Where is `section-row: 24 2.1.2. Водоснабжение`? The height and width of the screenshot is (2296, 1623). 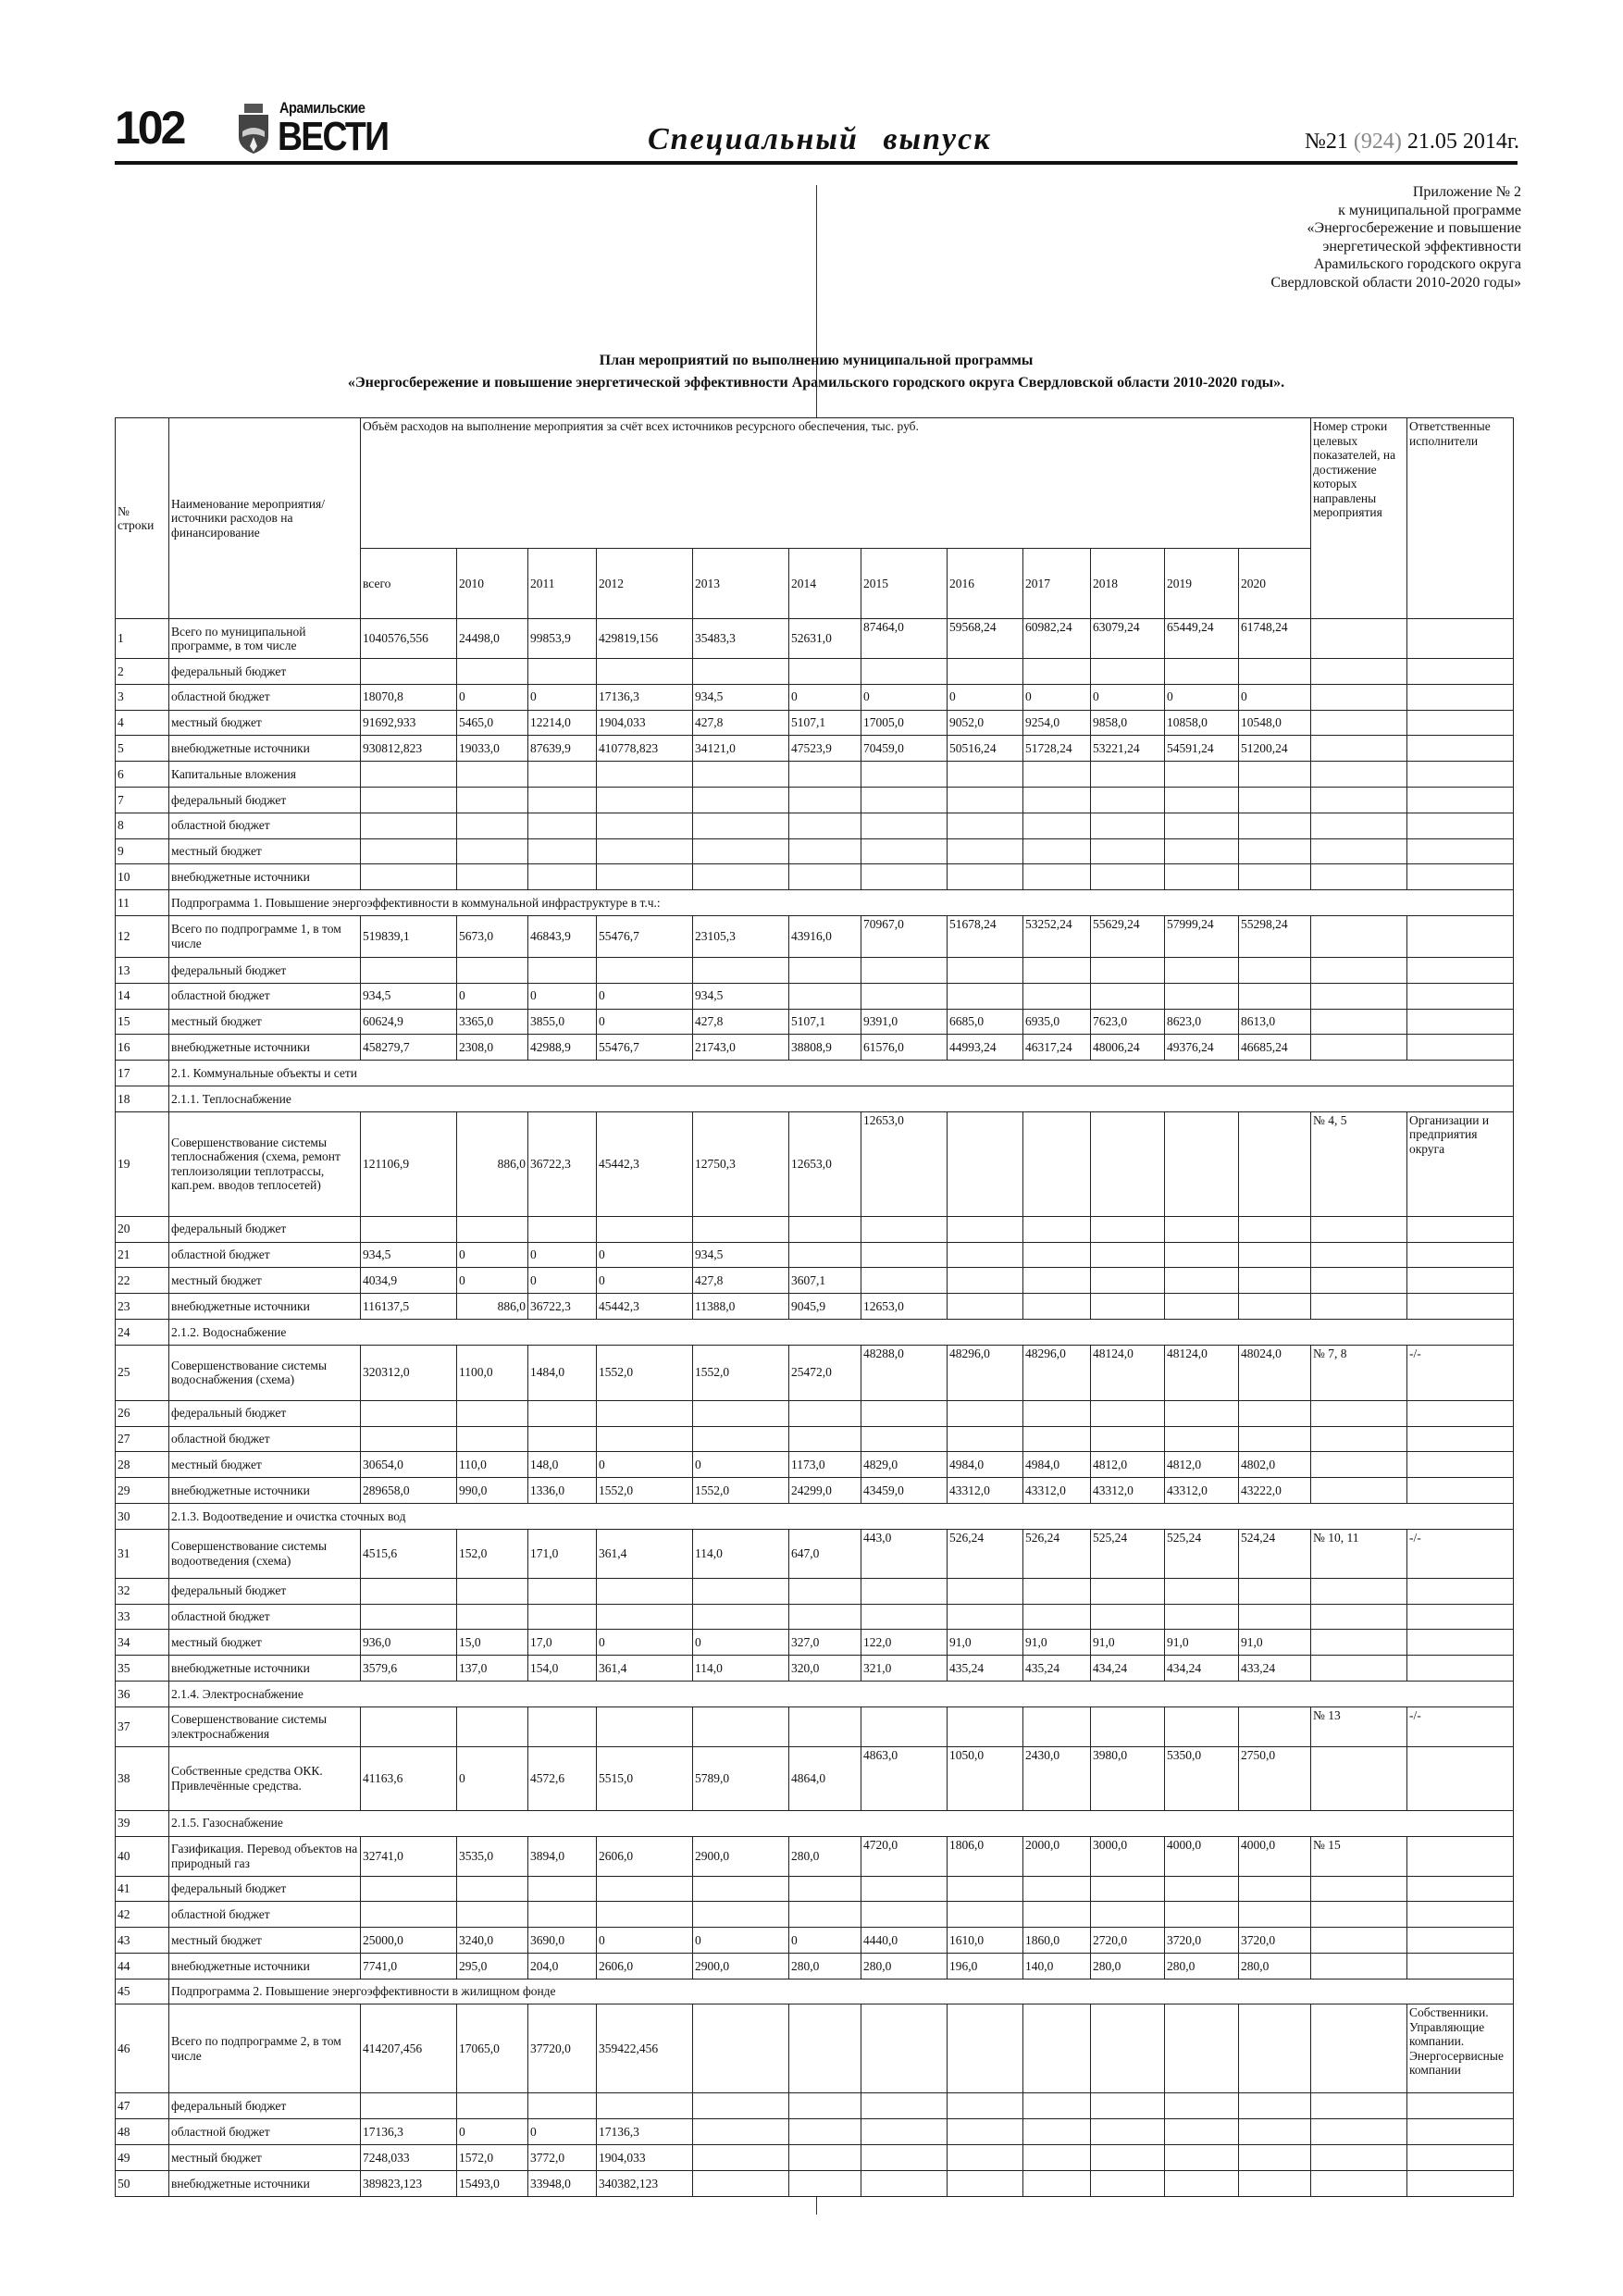 section-row: 24 2.1.2. Водоснабжение is located at coordinates (814, 1332).